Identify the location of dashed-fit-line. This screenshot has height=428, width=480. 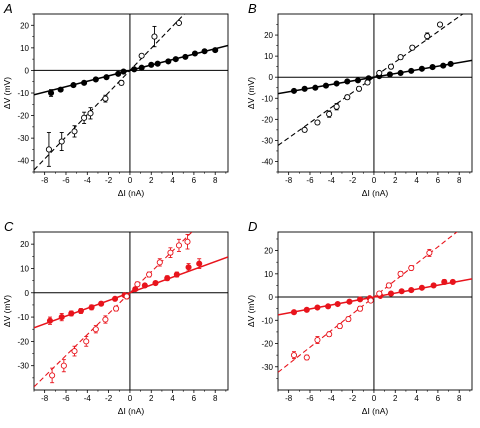
(368, 302).